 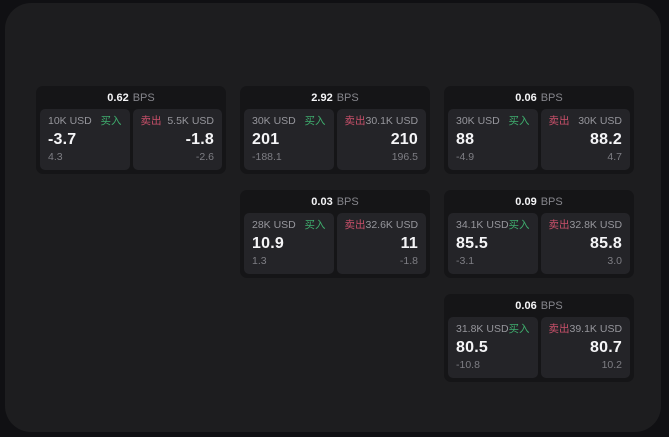 What do you see at coordinates (118, 97) in the screenshot?
I see `spread-value: 0.62` at bounding box center [118, 97].